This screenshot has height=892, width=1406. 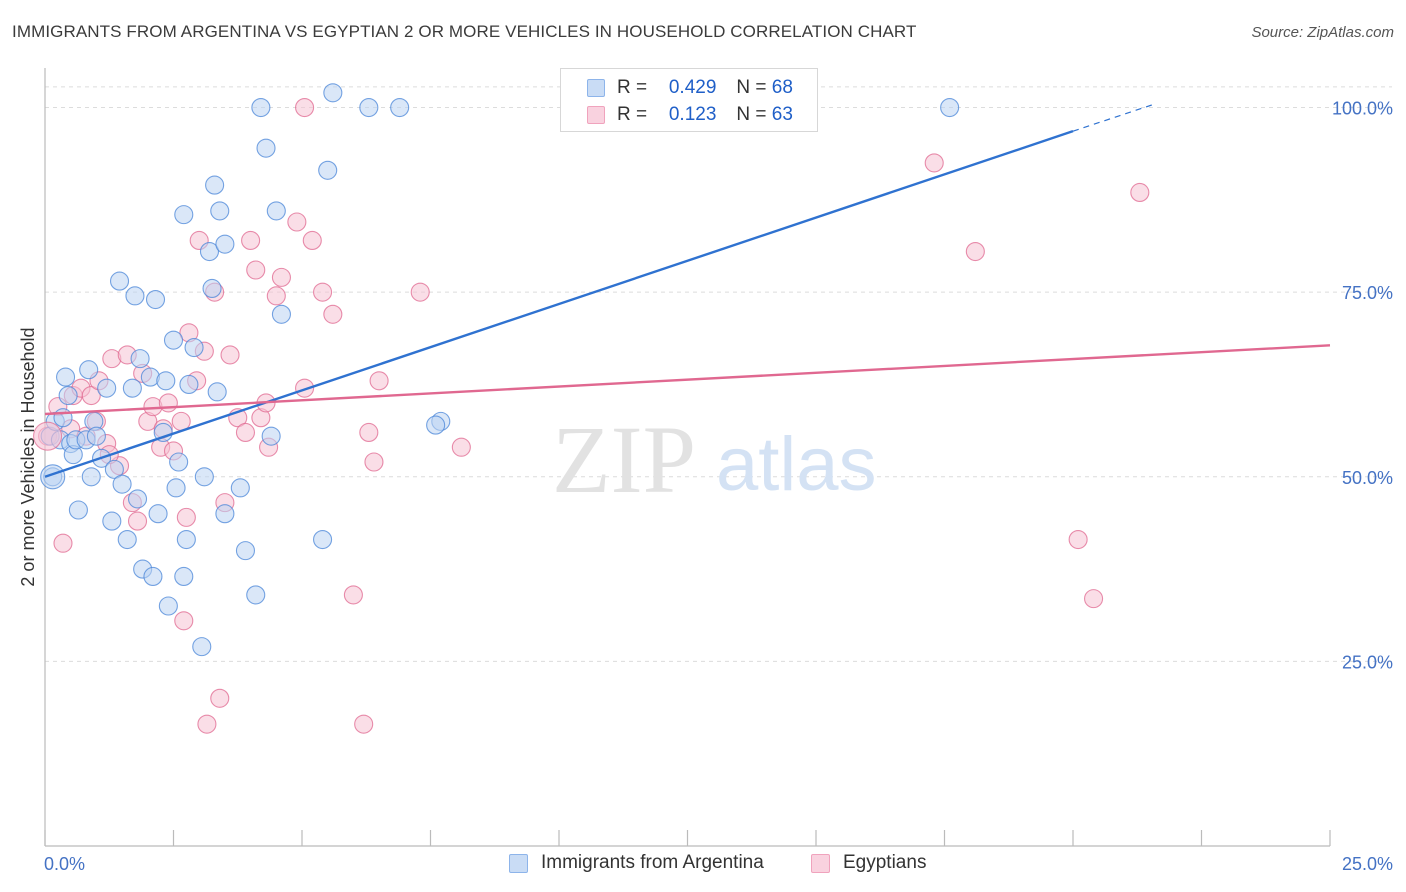 I want to click on bottom-legend-argentina: Immigrants from Argentina, so click(x=636, y=863).